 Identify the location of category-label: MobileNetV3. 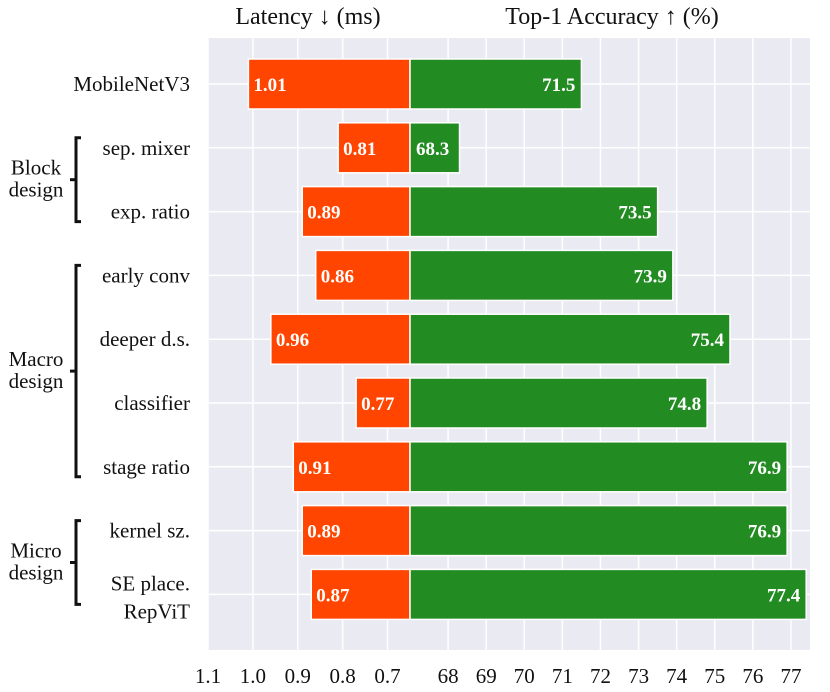
(131, 84).